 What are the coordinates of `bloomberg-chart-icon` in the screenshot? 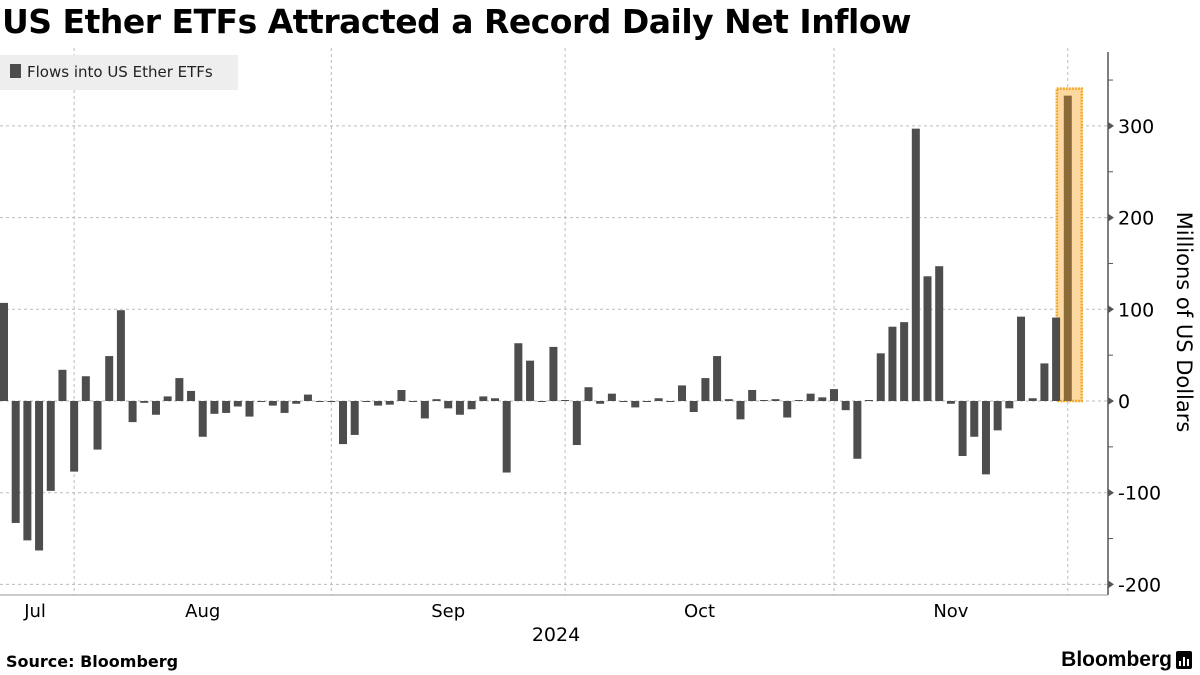 It's located at (1184, 660).